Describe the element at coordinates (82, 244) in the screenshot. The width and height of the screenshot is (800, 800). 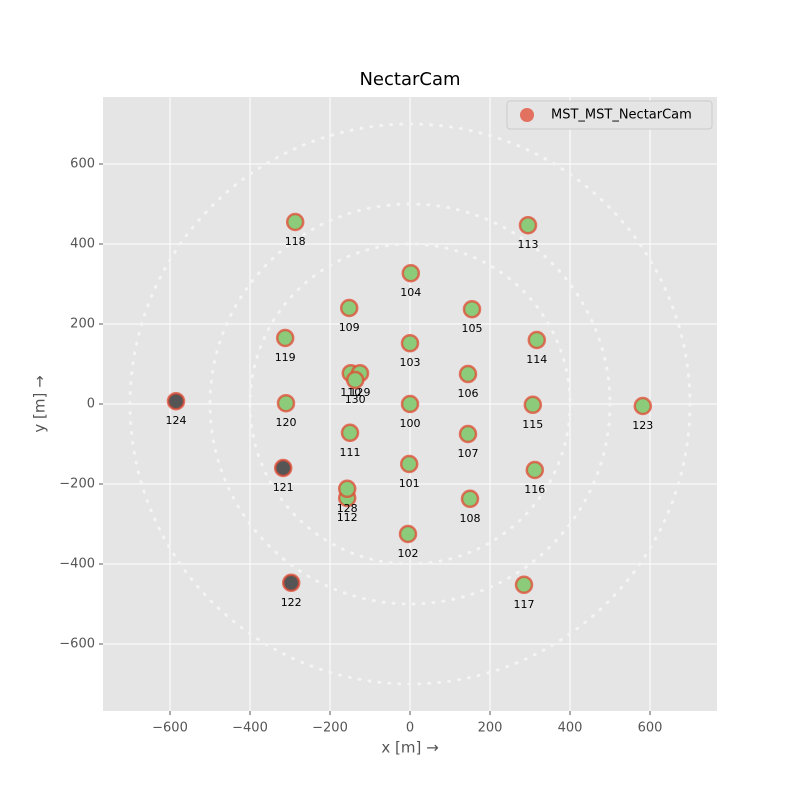
I see `y-tick-label: 400` at that location.